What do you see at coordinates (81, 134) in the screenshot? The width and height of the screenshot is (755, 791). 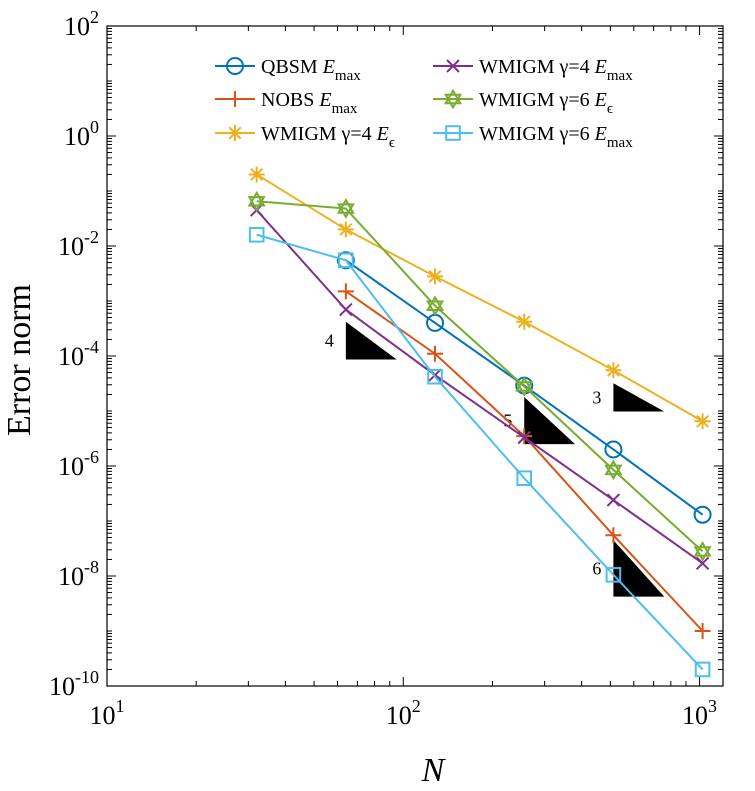 I see `y-tick-label: 10⁰` at bounding box center [81, 134].